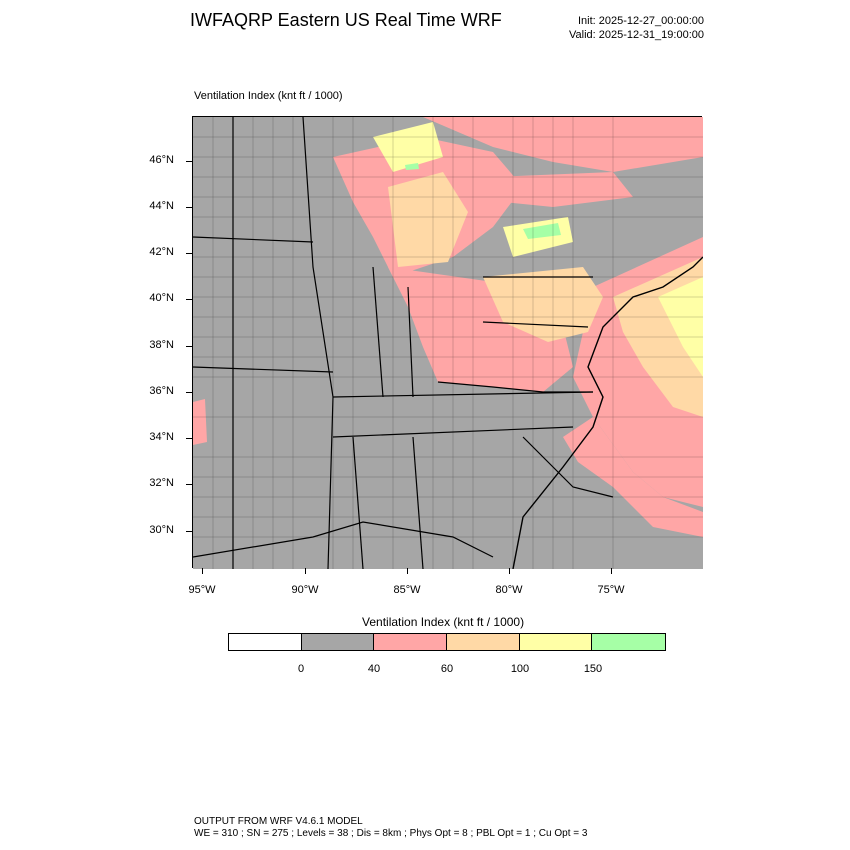 The image size is (850, 850). I want to click on shade-orange-michigan, so click(428, 219).